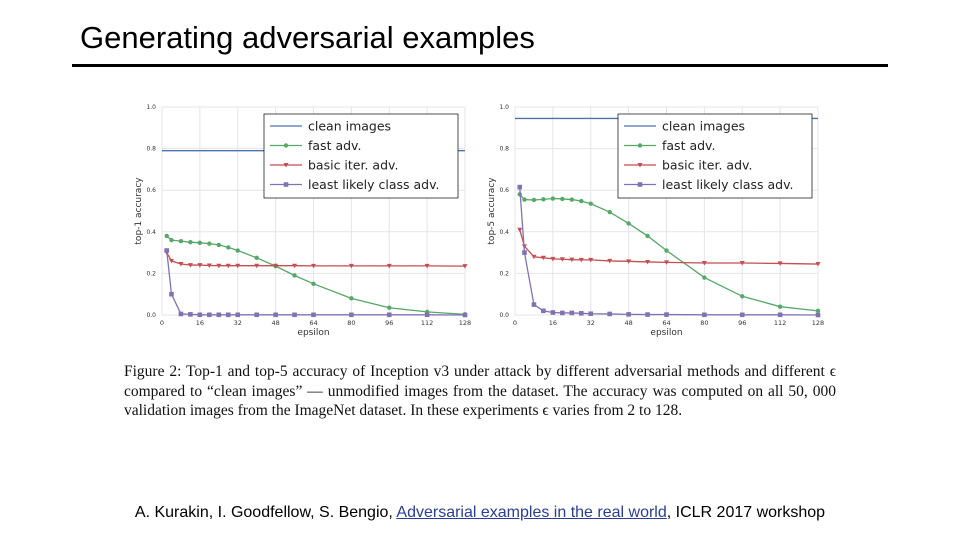 Image resolution: width=960 pixels, height=540 pixels. Describe the element at coordinates (313, 333) in the screenshot. I see `x-axis-label: epsilon` at that location.